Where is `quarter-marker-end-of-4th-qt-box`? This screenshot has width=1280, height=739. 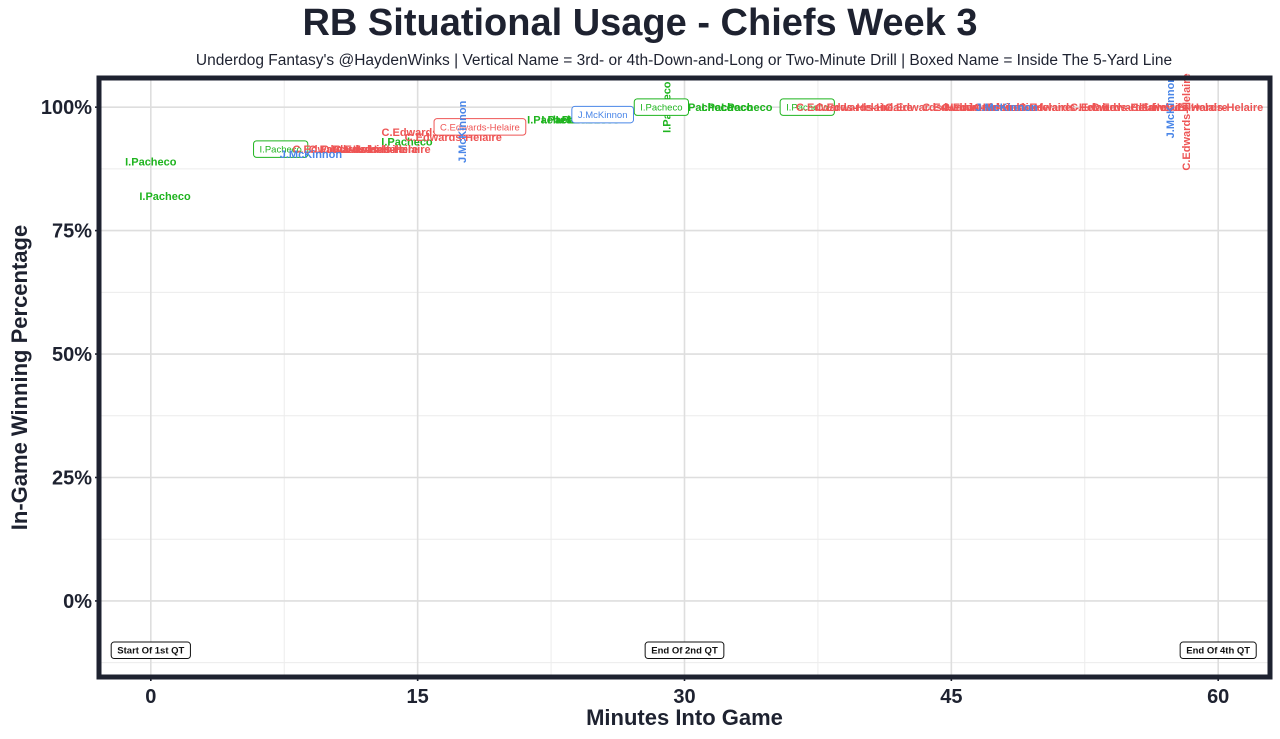 quarter-marker-end-of-4th-qt-box is located at coordinates (1218, 650).